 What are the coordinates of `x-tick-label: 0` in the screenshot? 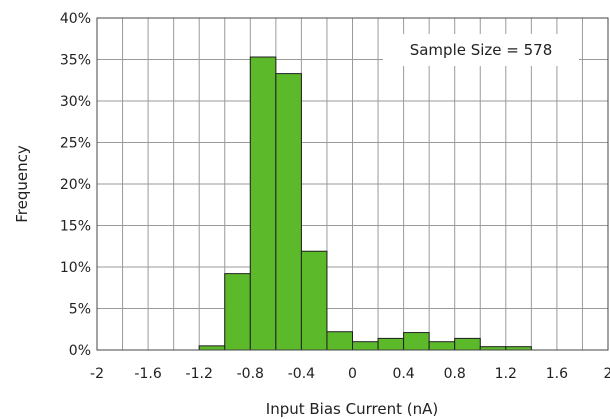 It's located at (352, 374).